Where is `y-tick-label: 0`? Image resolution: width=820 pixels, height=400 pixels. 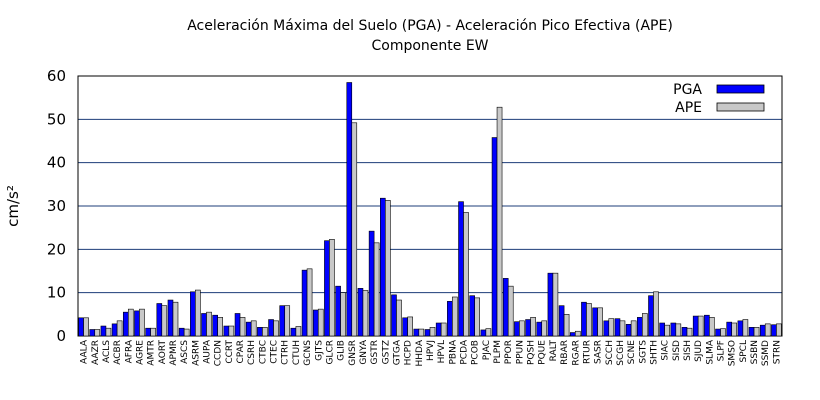
y-tick-label: 0 is located at coordinates (61, 336).